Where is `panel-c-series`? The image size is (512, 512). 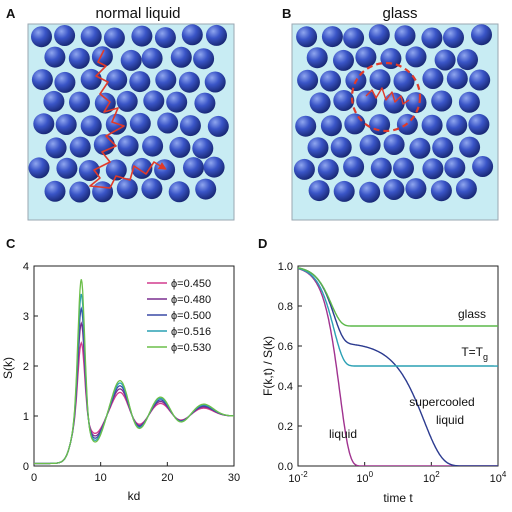
panel-c-series is located at coordinates (134, 372).